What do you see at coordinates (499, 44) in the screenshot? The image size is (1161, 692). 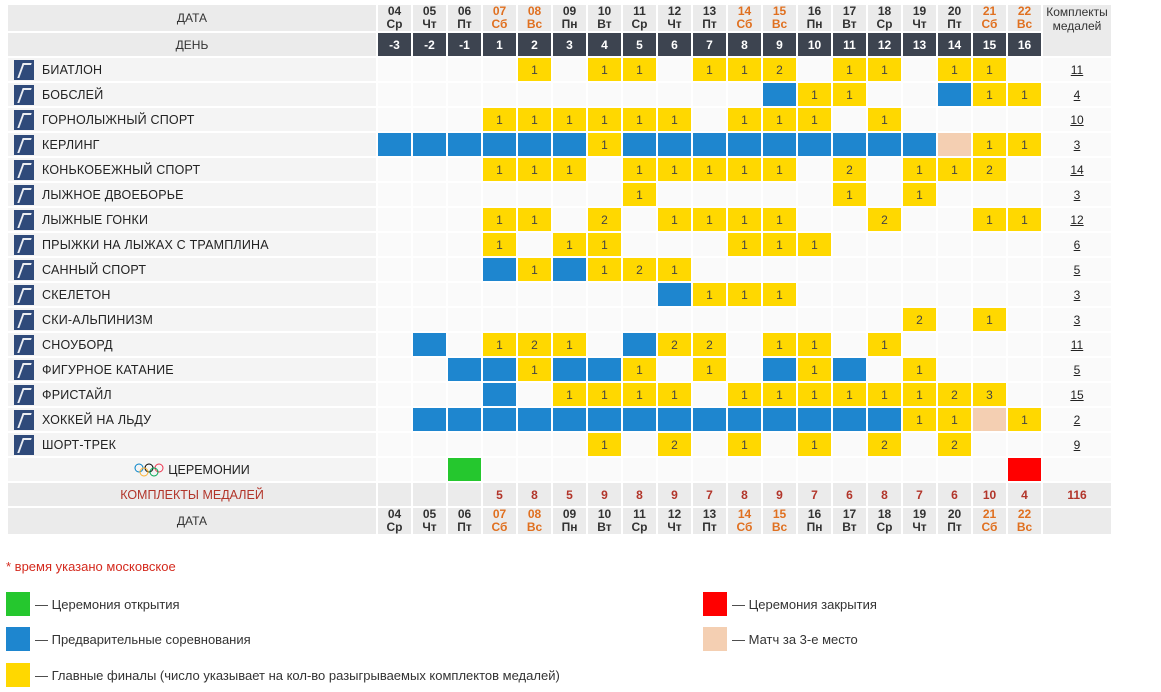 I see `day-number-cell: 1` at bounding box center [499, 44].